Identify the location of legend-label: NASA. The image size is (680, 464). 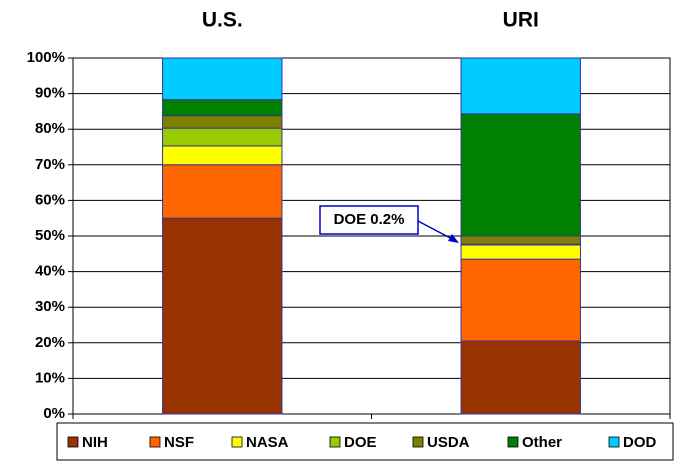
(267, 442).